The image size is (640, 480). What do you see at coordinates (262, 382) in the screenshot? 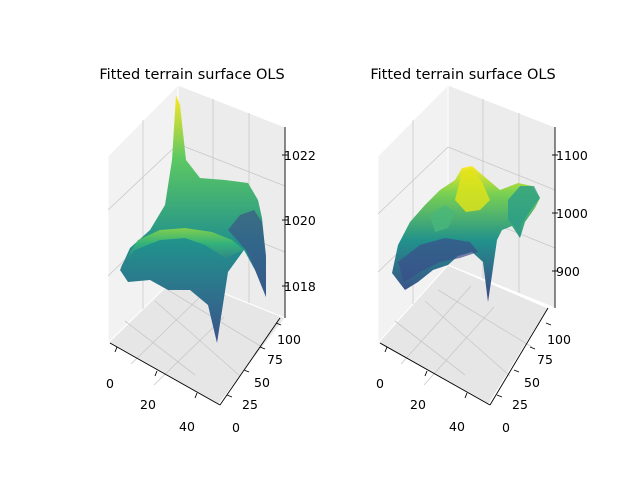
I see `ytick-label-left-2: 50` at bounding box center [262, 382].